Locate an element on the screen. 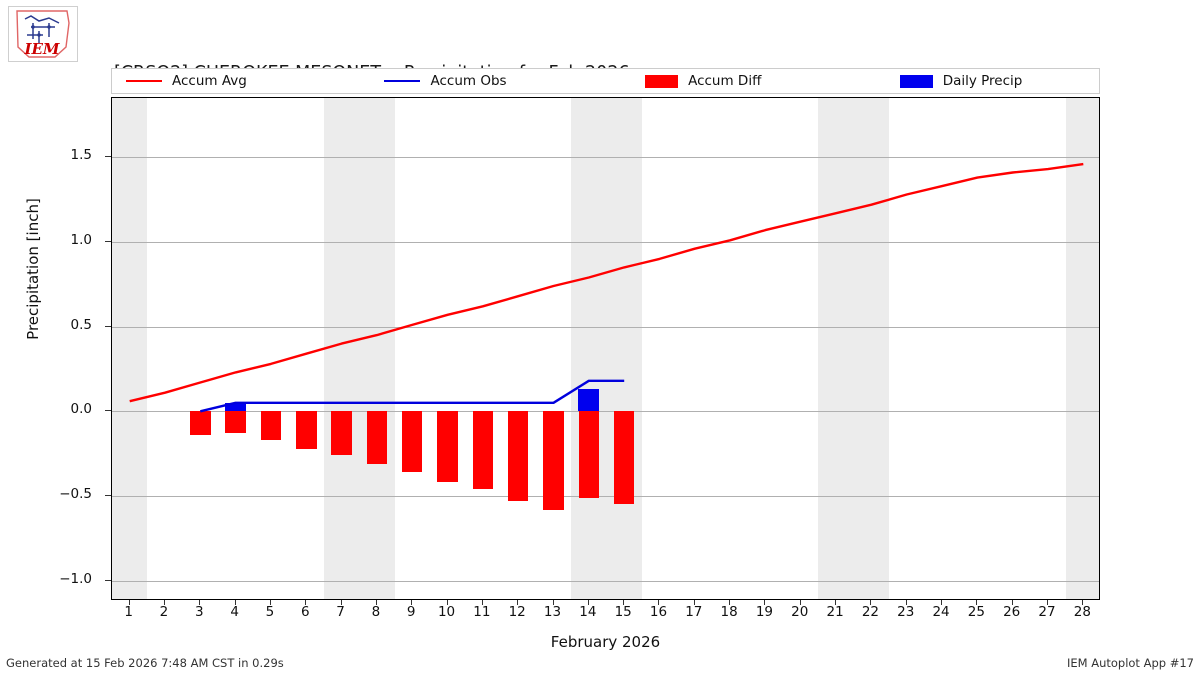 The height and width of the screenshot is (675, 1200). legend-line-icon-accum-obs is located at coordinates (402, 81).